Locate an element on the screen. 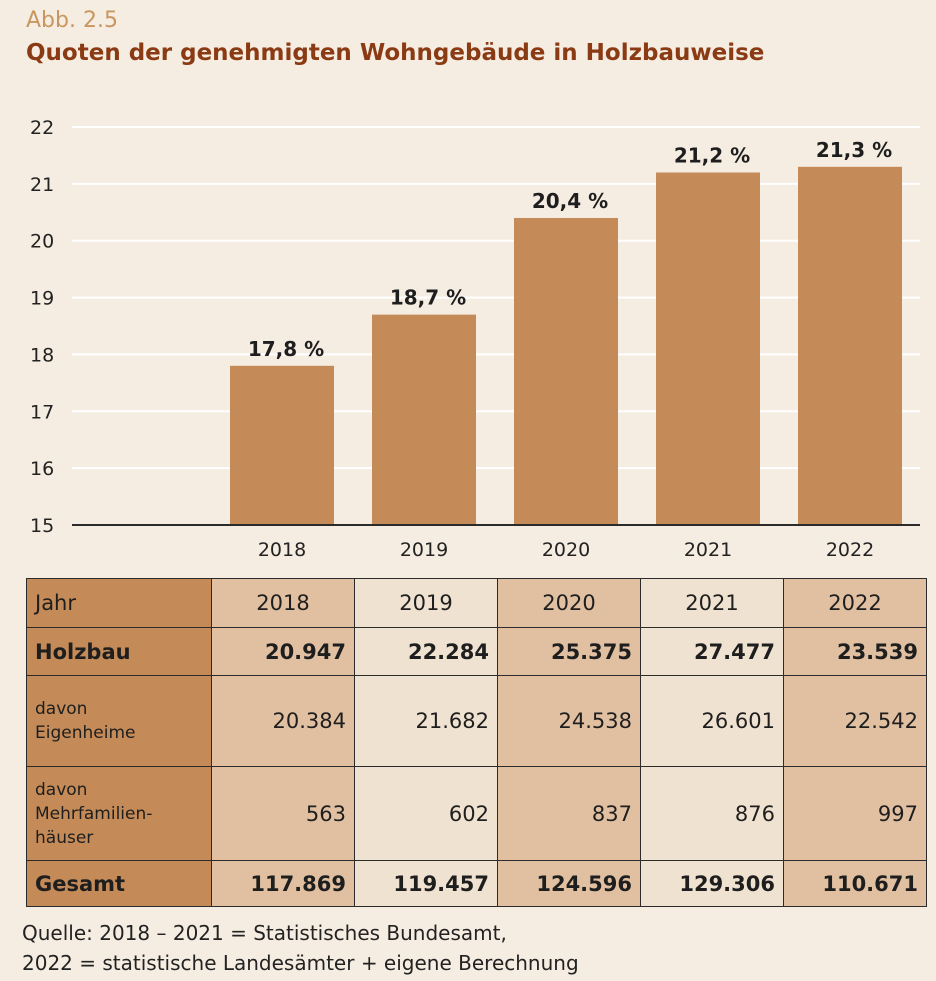 Image resolution: width=936 pixels, height=981 pixels. table-cell: 997 is located at coordinates (855, 813).